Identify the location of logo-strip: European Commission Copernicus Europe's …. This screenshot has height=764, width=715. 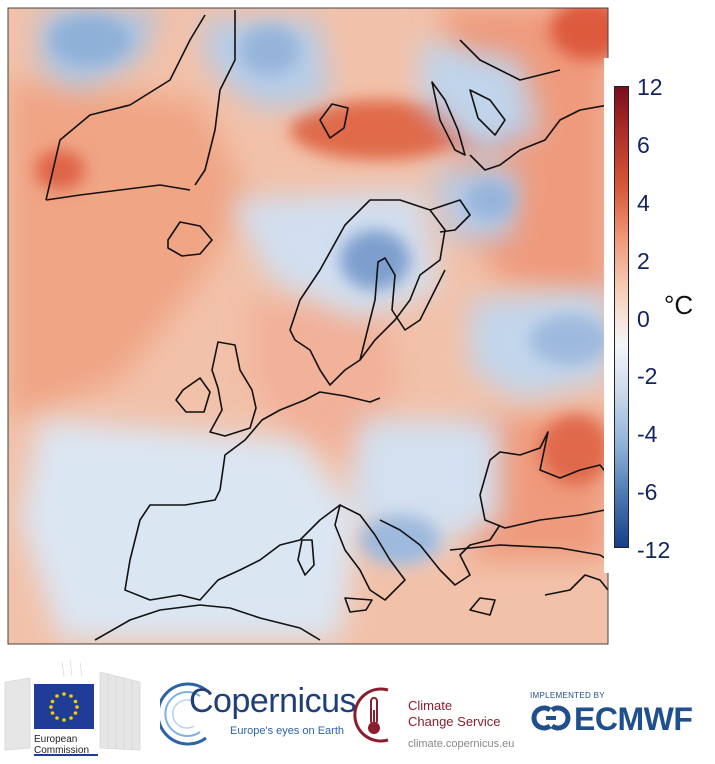
(357, 708).